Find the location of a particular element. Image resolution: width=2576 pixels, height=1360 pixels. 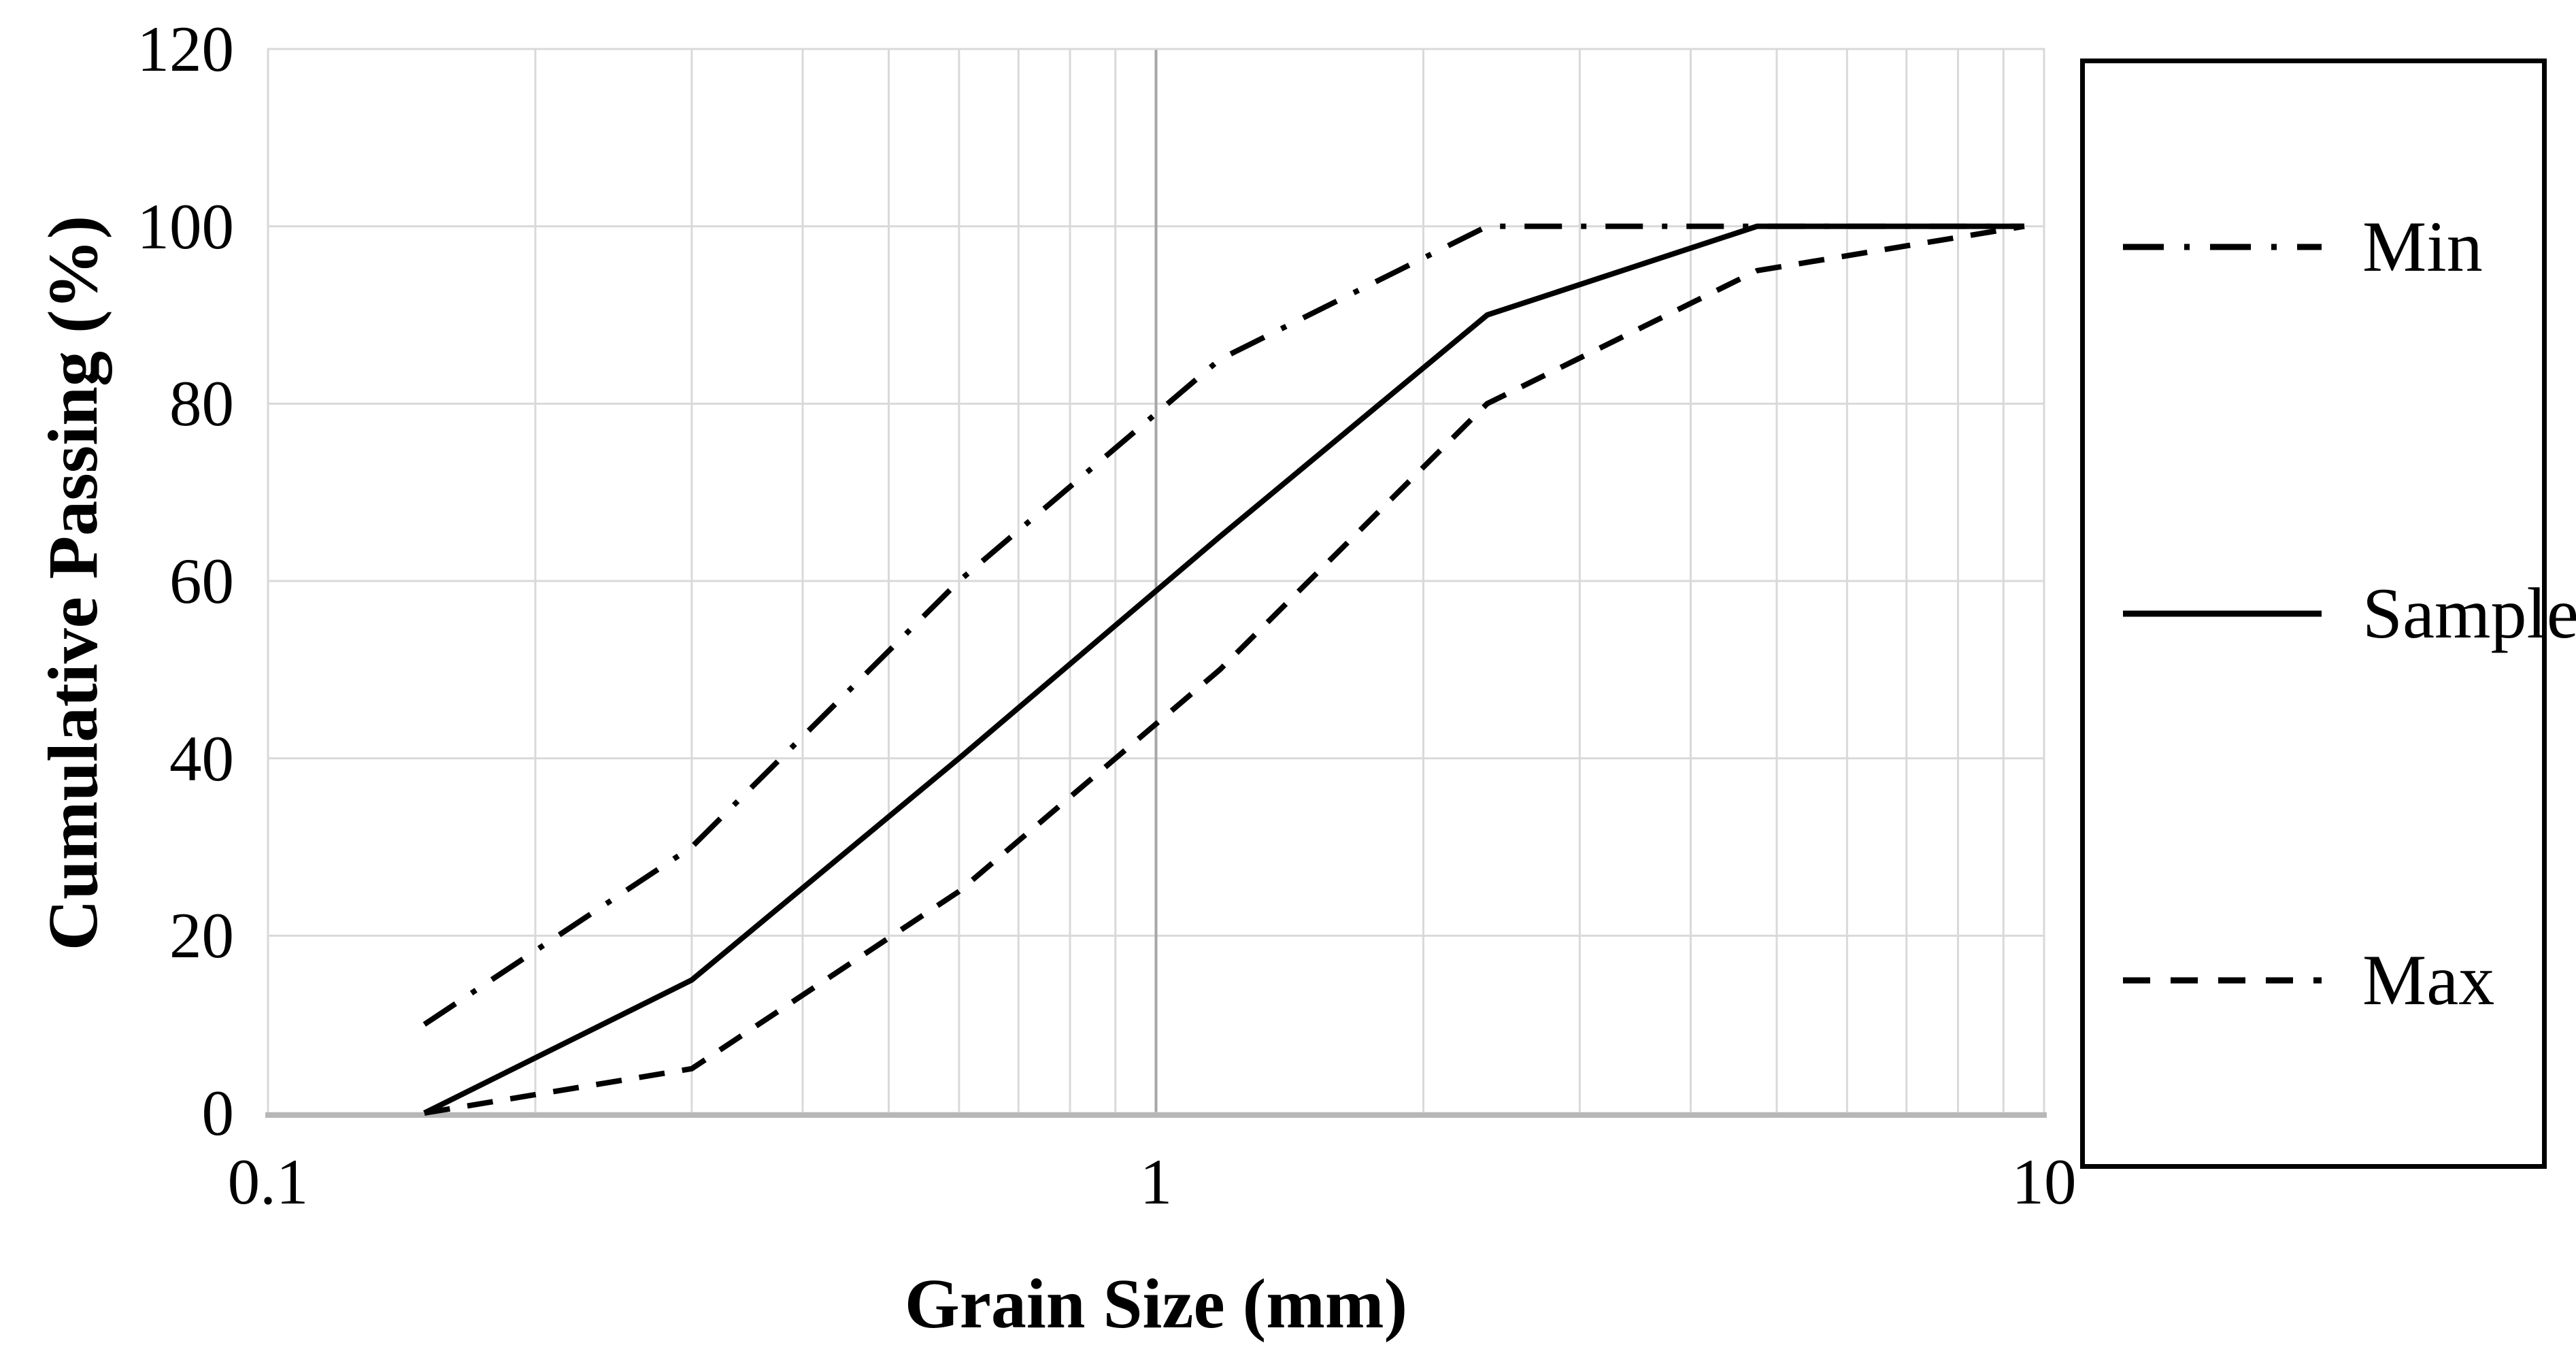

y-tick-label: 60 is located at coordinates (201, 581).